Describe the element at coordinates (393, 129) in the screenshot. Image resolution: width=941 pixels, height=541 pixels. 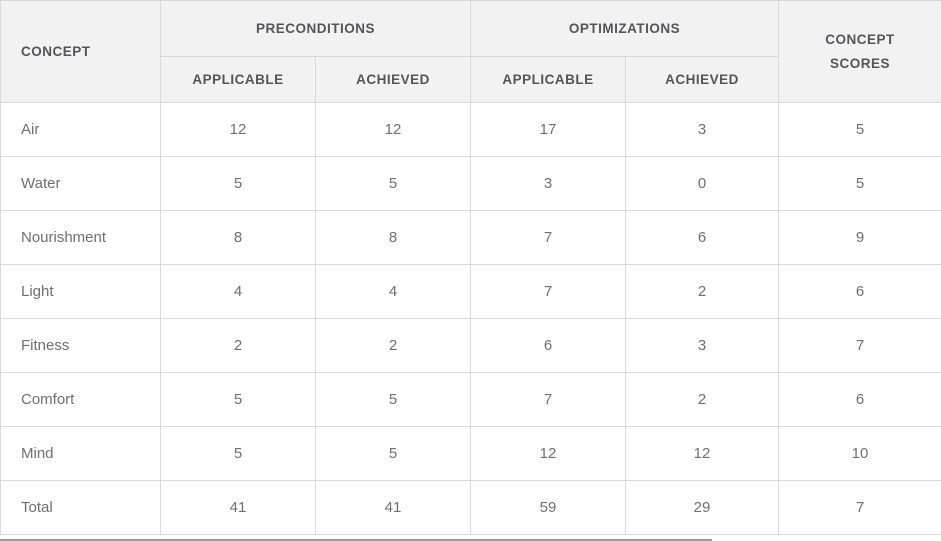
I see `cell-pre-achieved: 12` at that location.